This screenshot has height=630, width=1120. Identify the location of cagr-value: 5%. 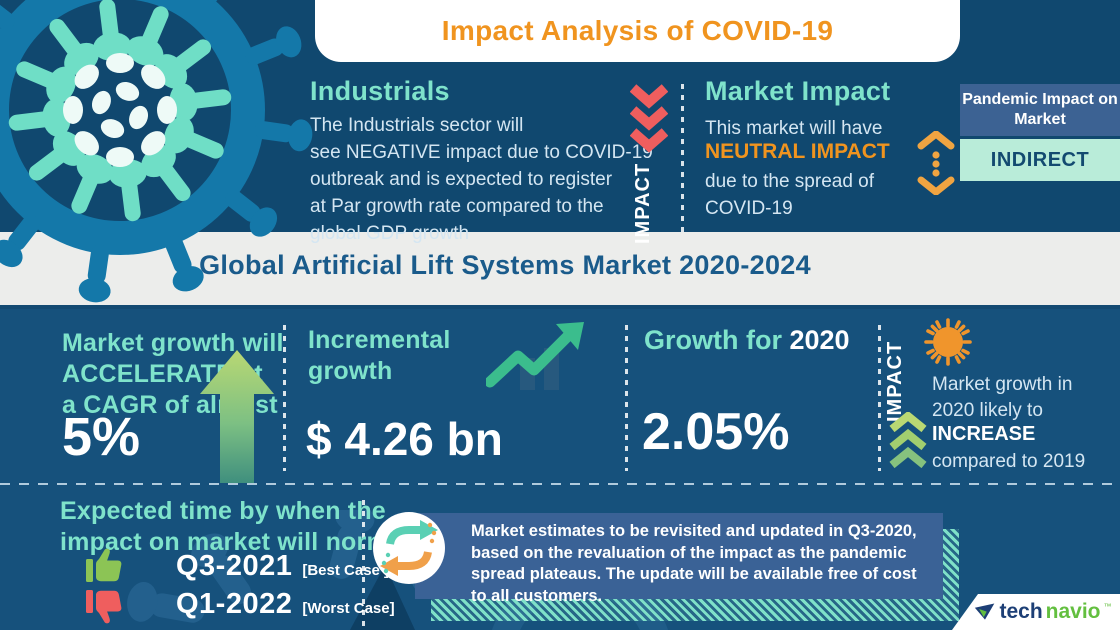
(101, 437).